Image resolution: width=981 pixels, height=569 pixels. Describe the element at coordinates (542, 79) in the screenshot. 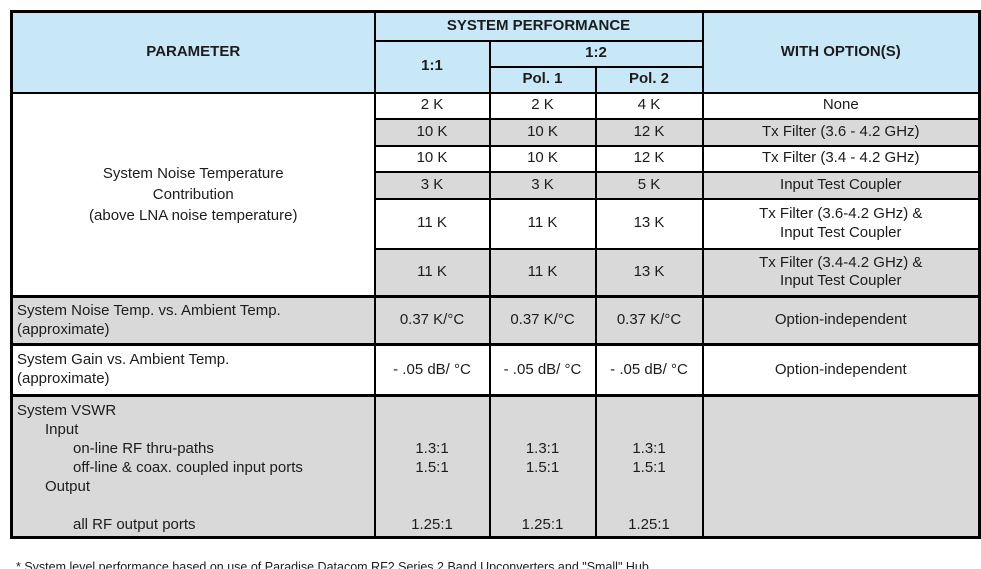

I see `header-cell-pol-1: Pol. 1` at that location.